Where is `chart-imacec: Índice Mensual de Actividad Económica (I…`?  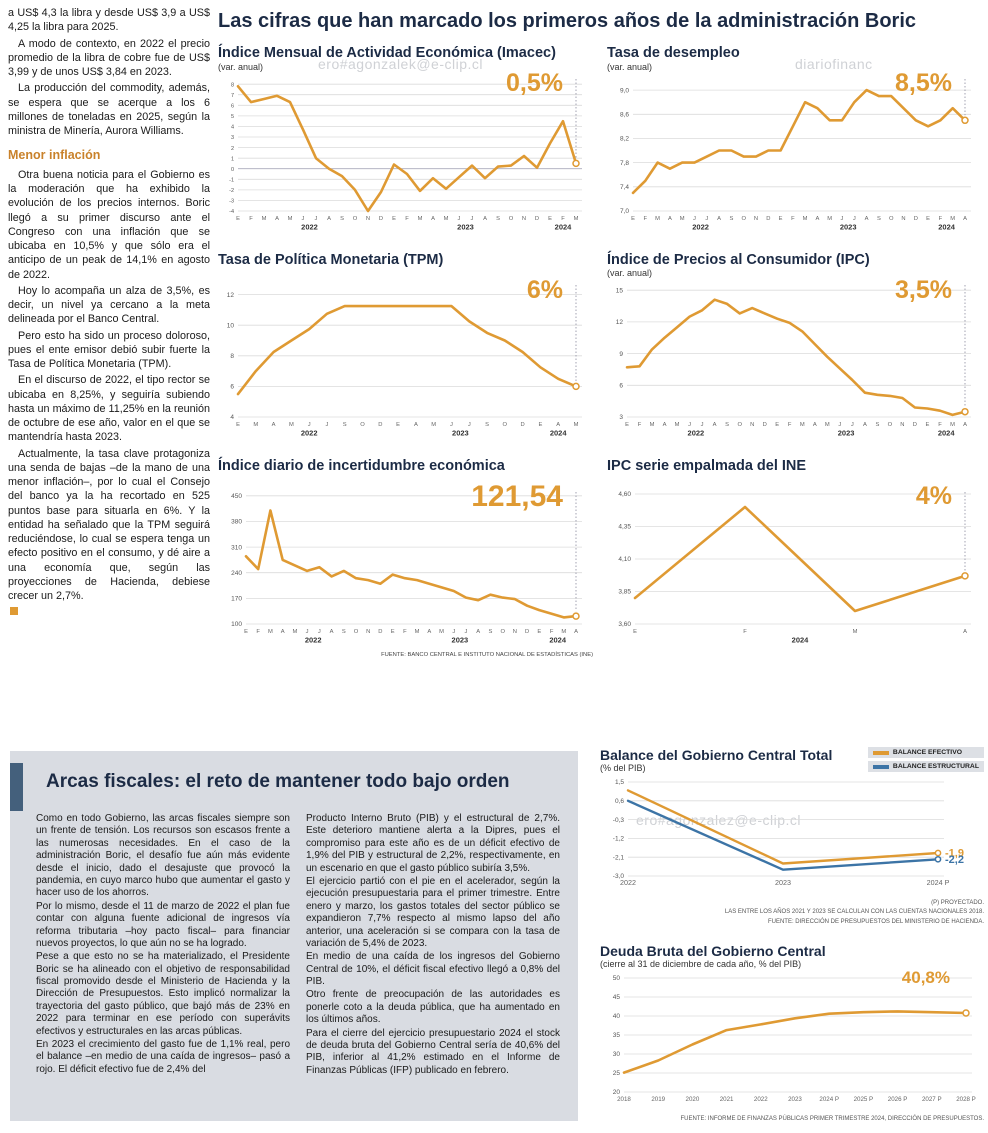 chart-imacec: Índice Mensual de Actividad Económica (I… is located at coordinates (405, 141).